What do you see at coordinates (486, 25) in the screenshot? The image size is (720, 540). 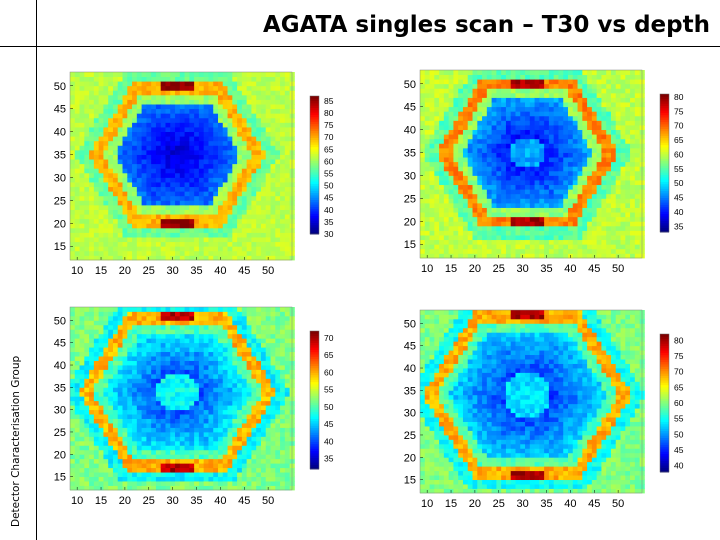 I see `page-title: AGATA singles scan – T30 vs depth` at bounding box center [486, 25].